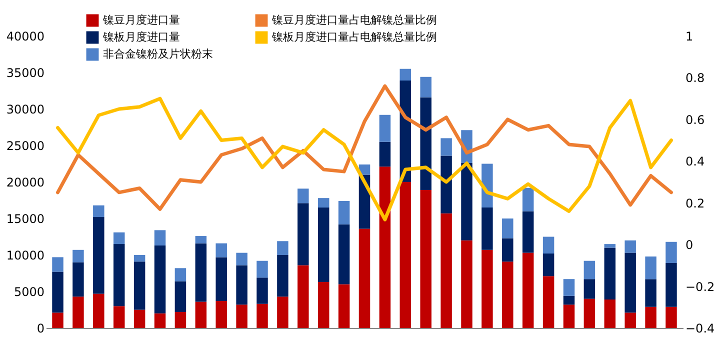 The image size is (720, 339). Describe the element at coordinates (158, 54) in the screenshot. I see `legend-label: 非合金镍粉及片状粉末` at that location.